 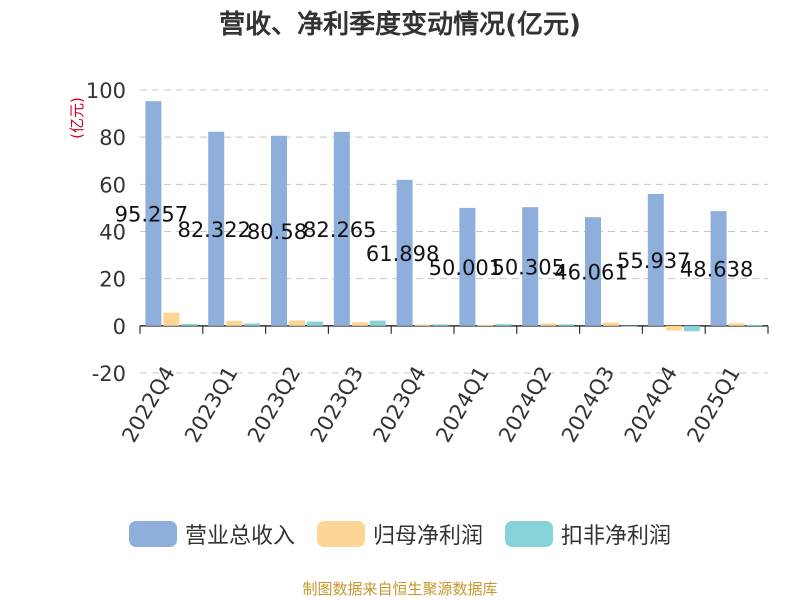 I want to click on y-tick-label: 20, so click(x=112, y=280).